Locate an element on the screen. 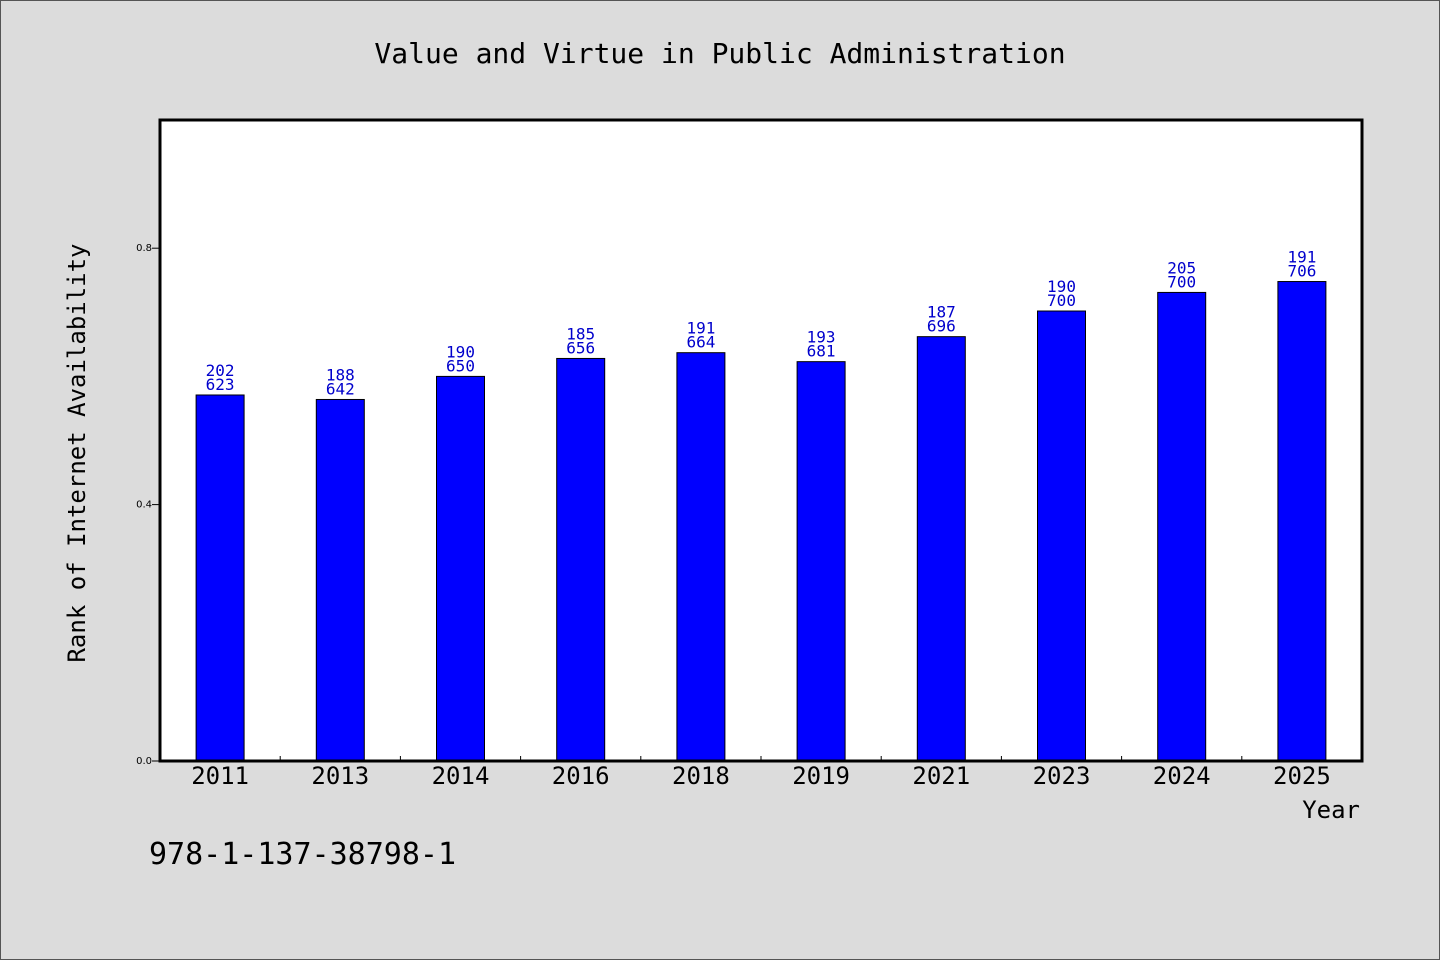  y-tick-label: 0.4 is located at coordinates (144, 505).